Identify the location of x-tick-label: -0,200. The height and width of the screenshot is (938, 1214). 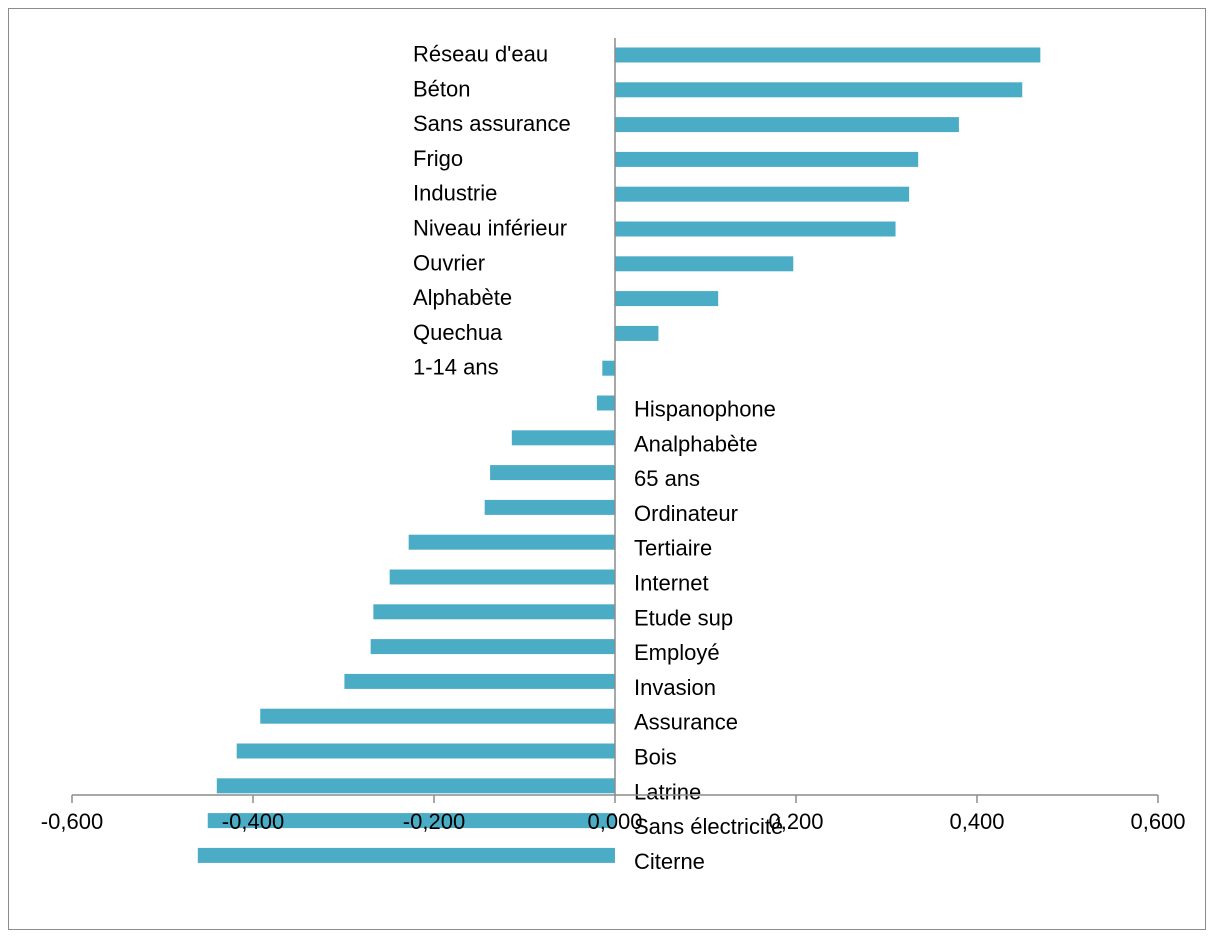
(434, 821).